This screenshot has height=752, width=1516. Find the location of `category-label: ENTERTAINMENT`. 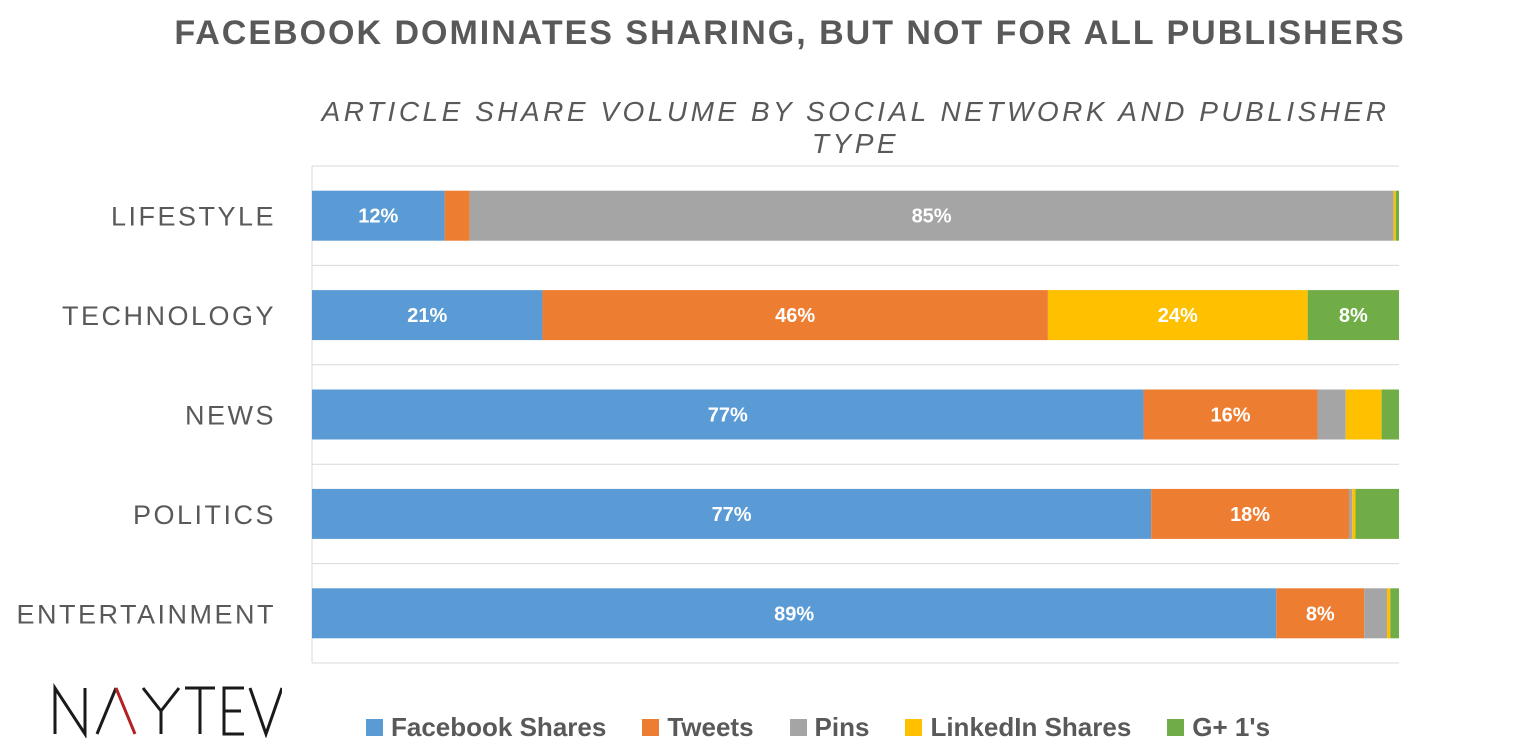

category-label: ENTERTAINMENT is located at coordinates (146, 614).